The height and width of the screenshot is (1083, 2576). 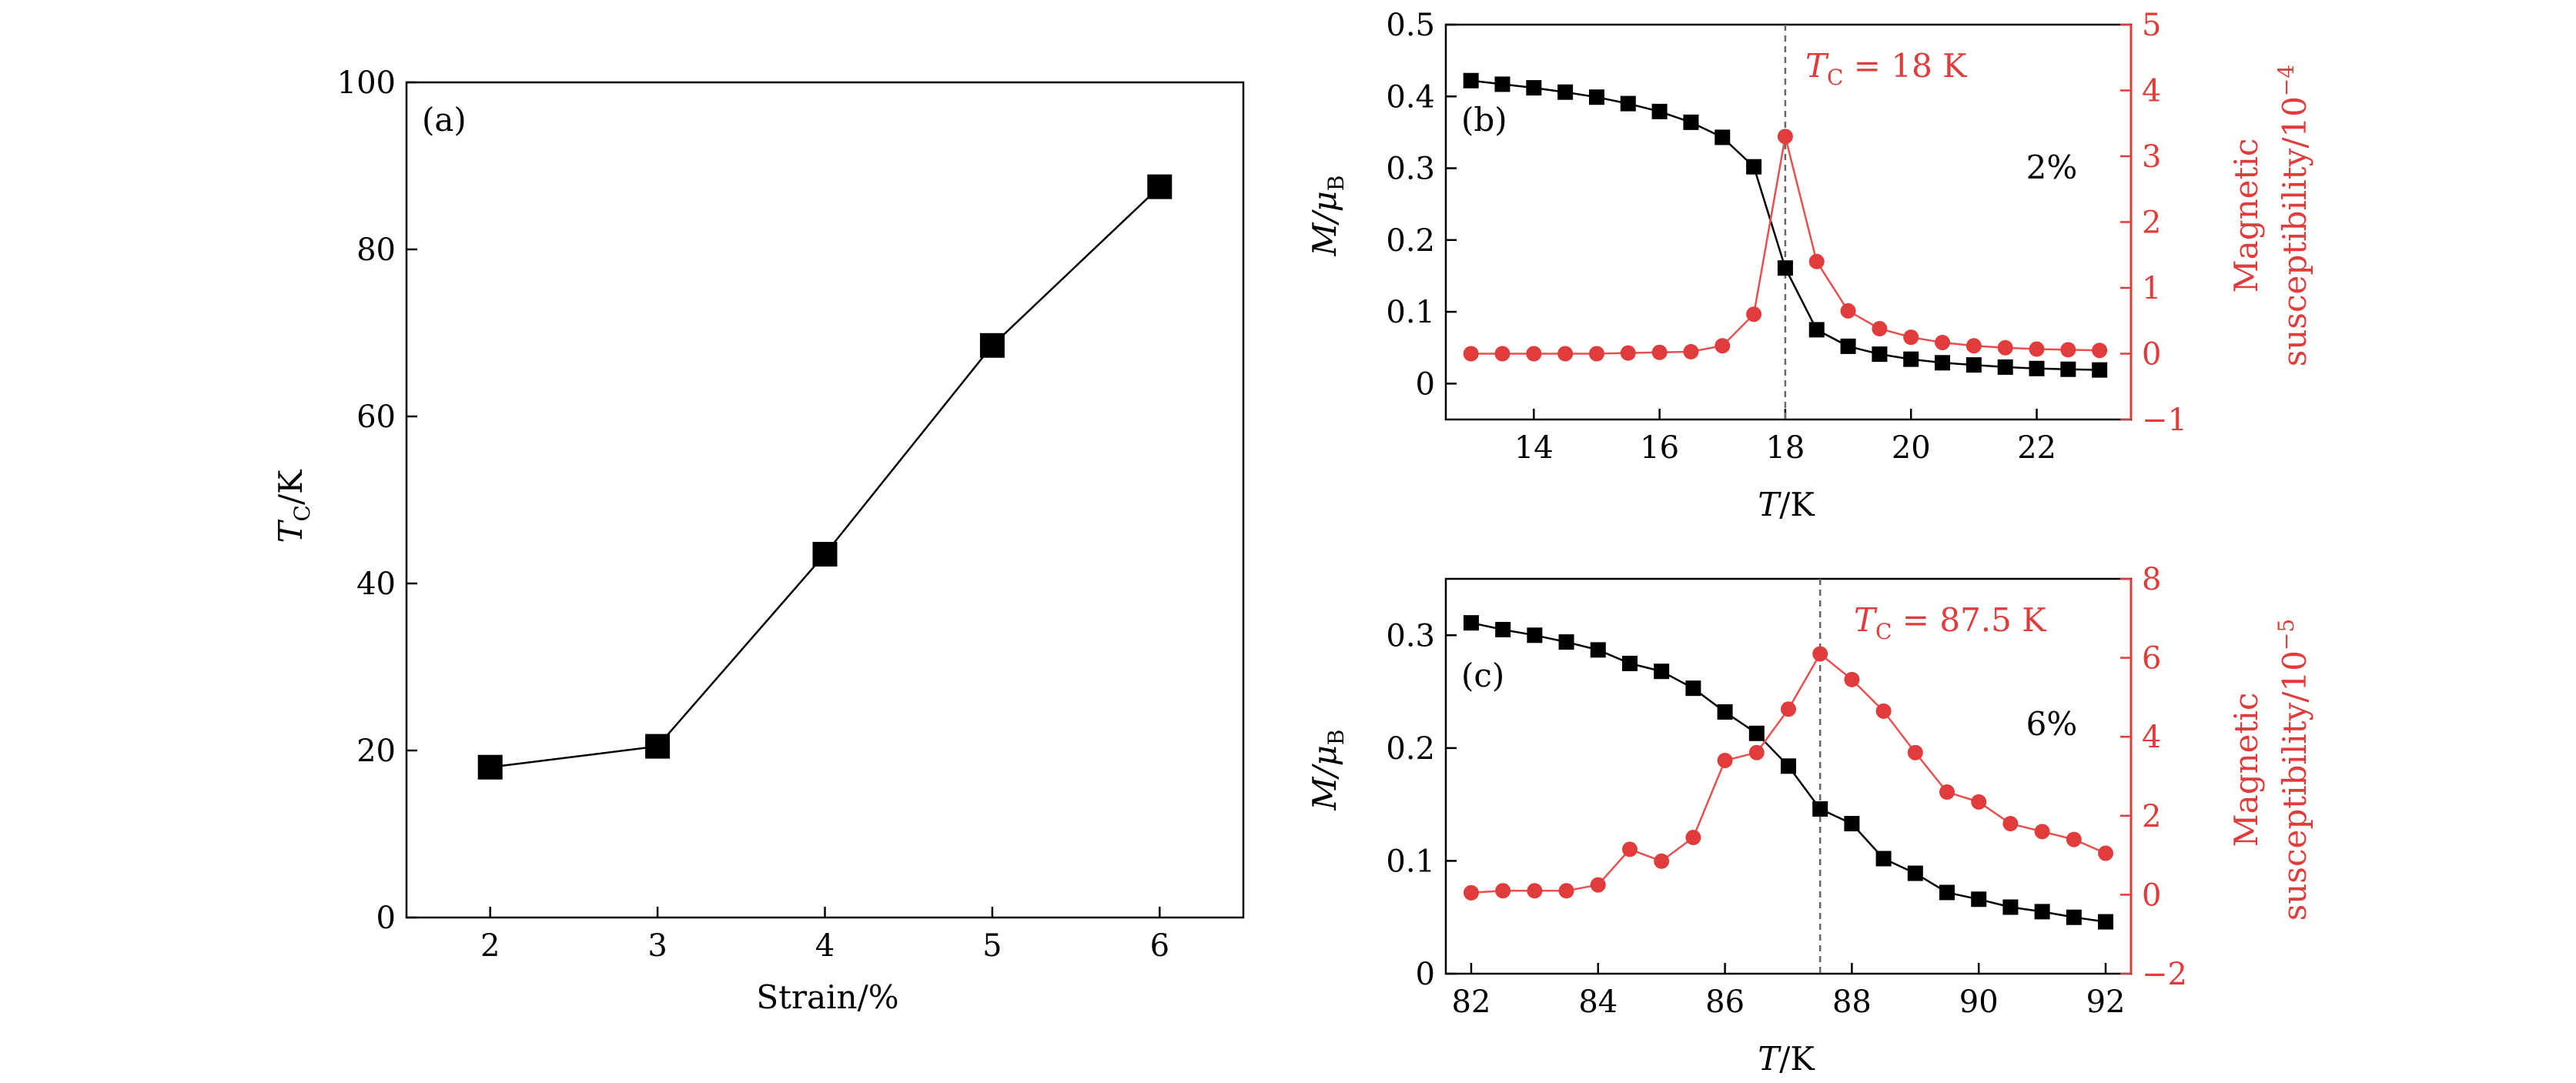 What do you see at coordinates (1410, 635) in the screenshot?
I see `panel-c-y-tick-label: 0.3` at bounding box center [1410, 635].